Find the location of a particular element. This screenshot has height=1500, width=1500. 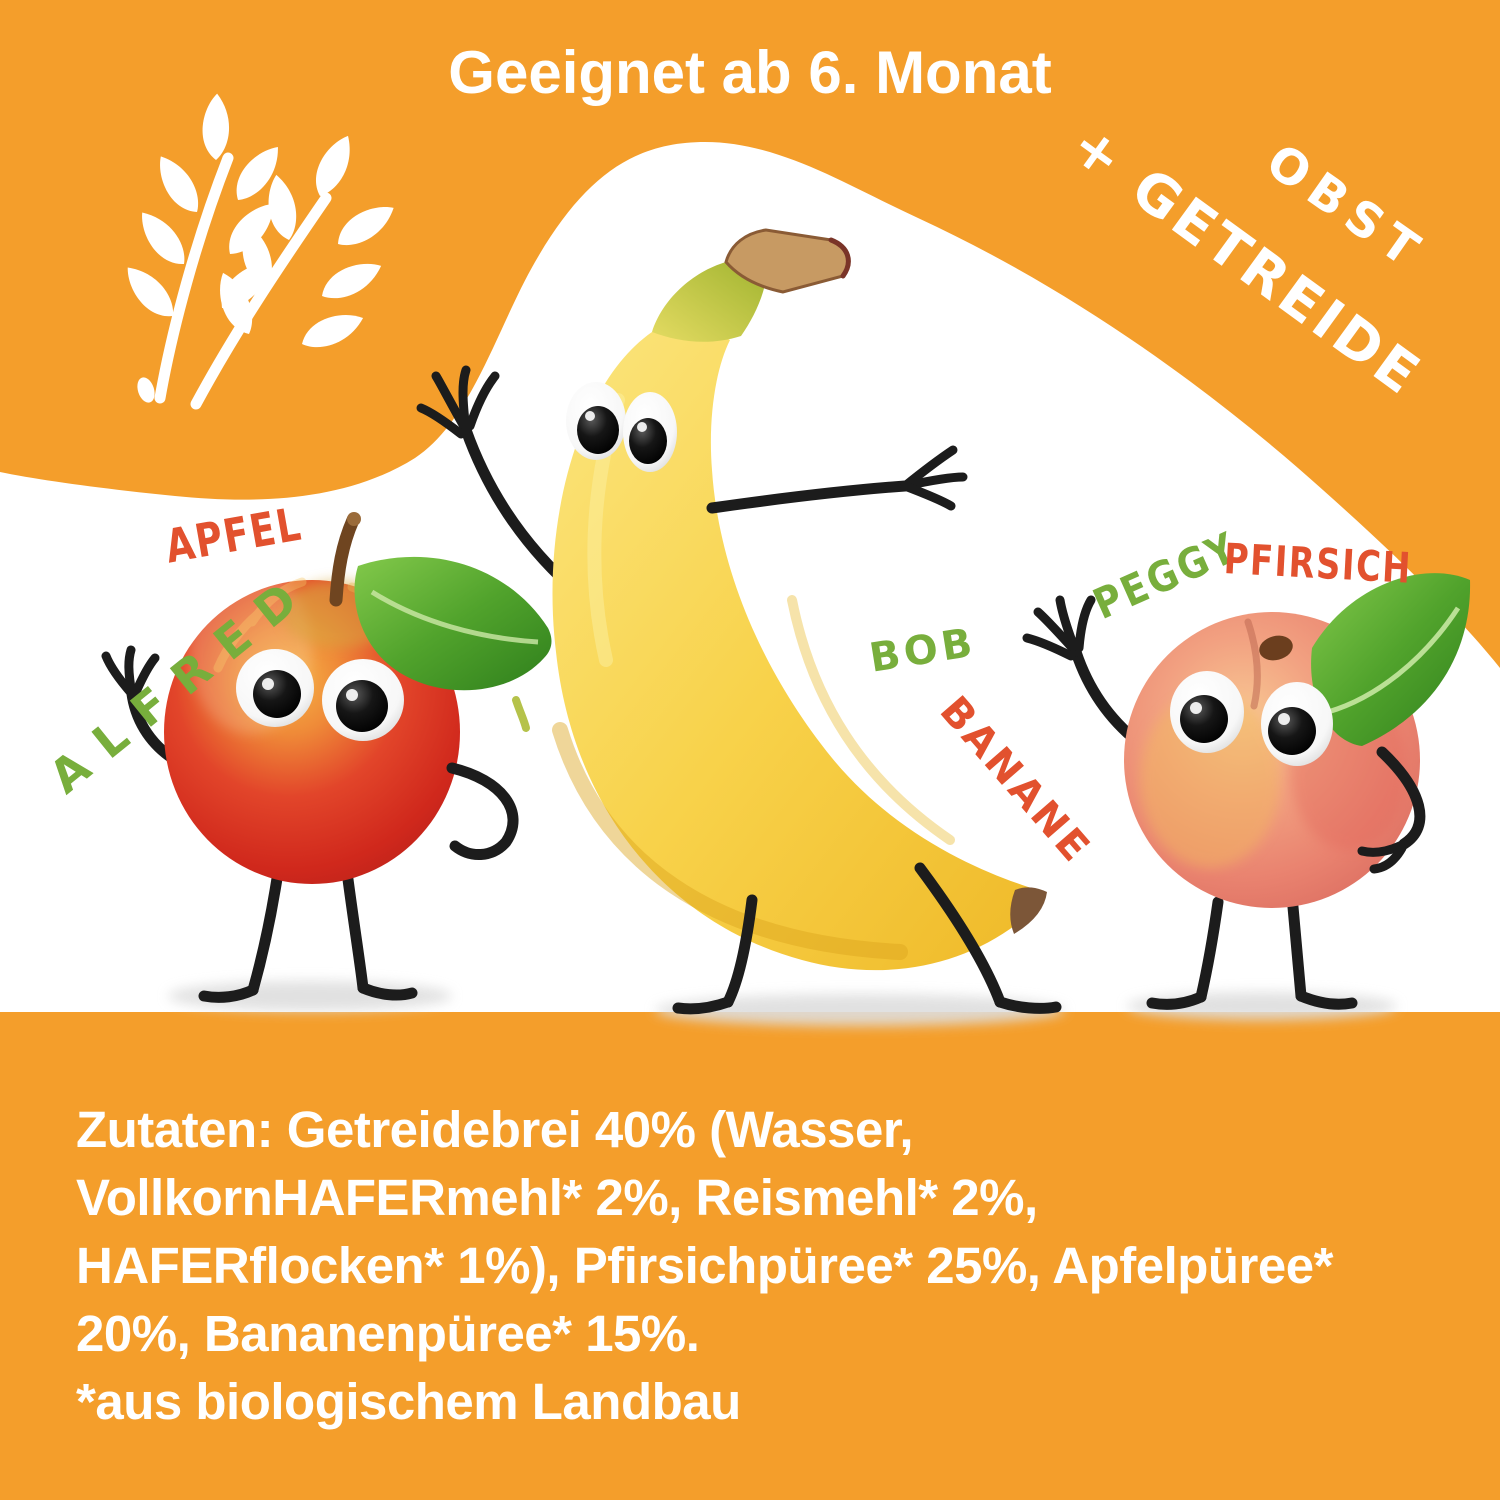

apple-leaf is located at coordinates (453, 623).